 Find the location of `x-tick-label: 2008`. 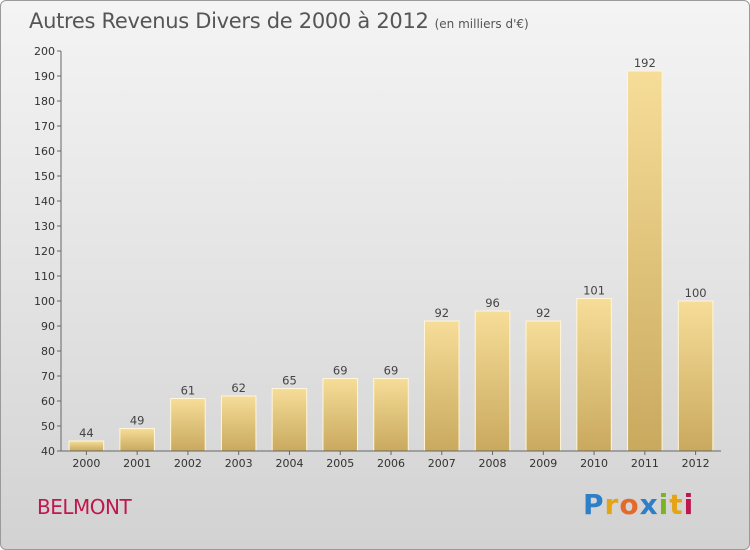

x-tick-label: 2008 is located at coordinates (493, 463).